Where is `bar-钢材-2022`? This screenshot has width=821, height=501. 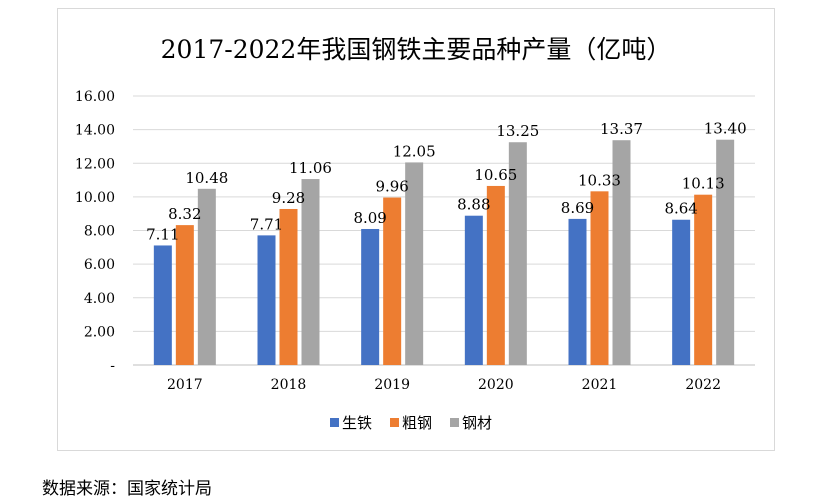 bar-钢材-2022 is located at coordinates (725, 252).